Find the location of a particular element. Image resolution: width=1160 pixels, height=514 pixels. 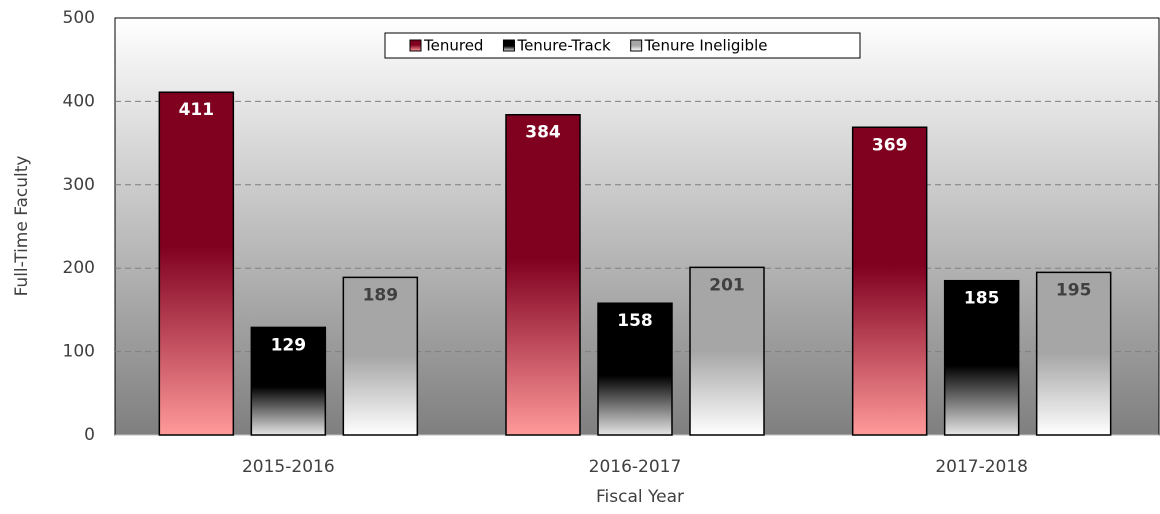

data-label: 195 is located at coordinates (1074, 290).